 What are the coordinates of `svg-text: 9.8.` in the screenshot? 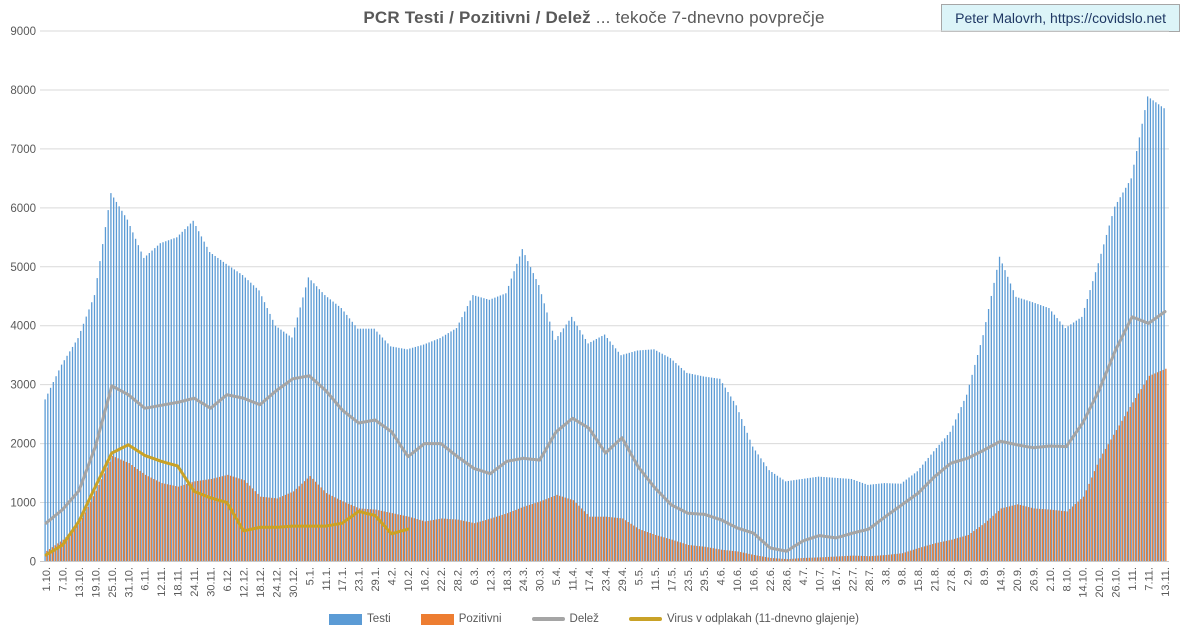 It's located at (903, 576).